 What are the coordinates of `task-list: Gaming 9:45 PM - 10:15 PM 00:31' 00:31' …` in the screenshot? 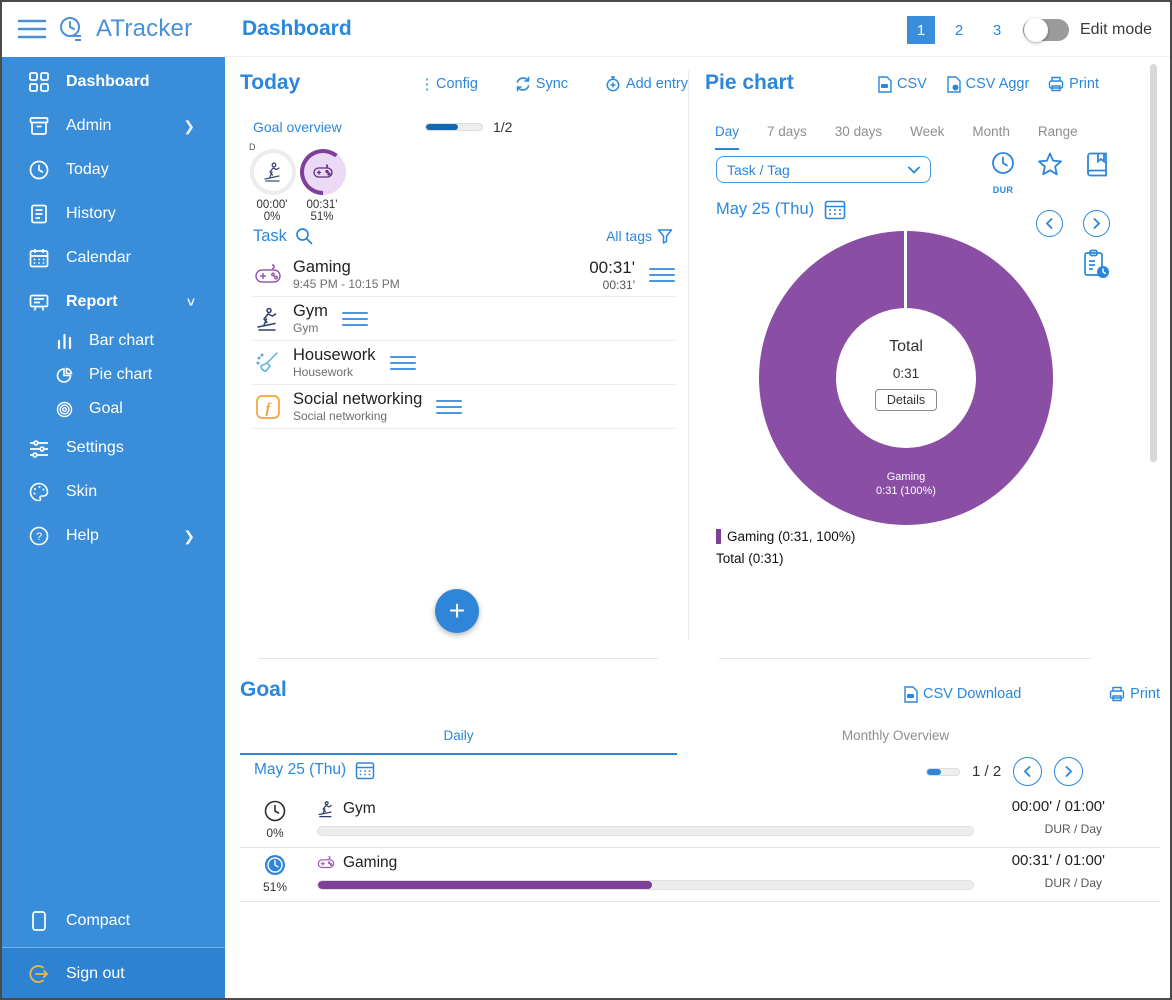 It's located at (464, 341).